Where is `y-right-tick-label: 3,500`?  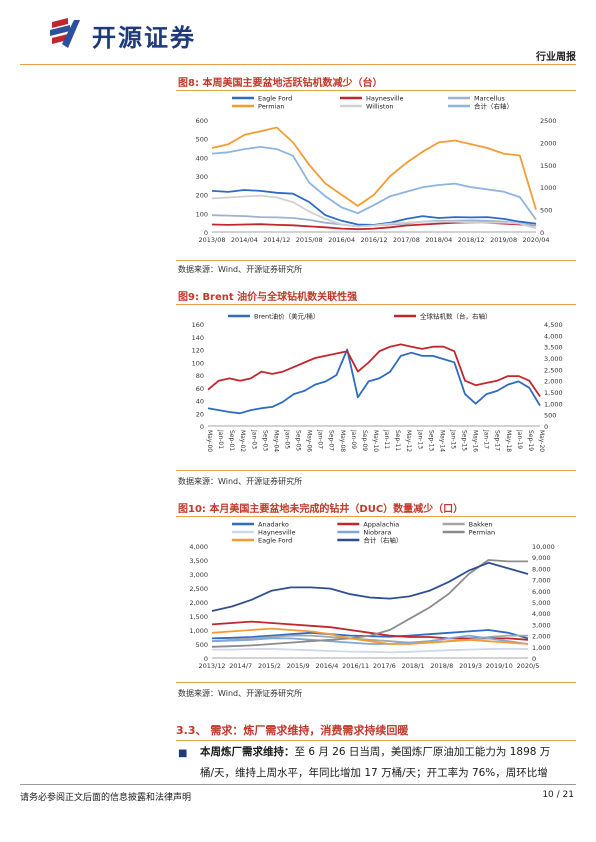
y-right-tick-label: 3,500 is located at coordinates (553, 348).